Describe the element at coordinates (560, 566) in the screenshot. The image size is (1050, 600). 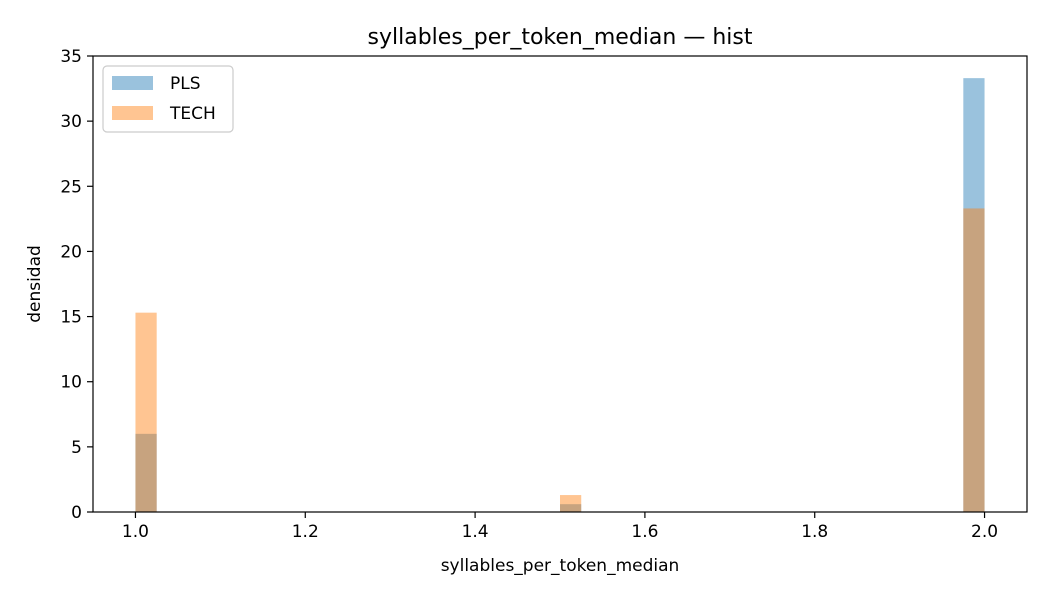
I see `x-axis-label: syllables_per_token_median` at that location.